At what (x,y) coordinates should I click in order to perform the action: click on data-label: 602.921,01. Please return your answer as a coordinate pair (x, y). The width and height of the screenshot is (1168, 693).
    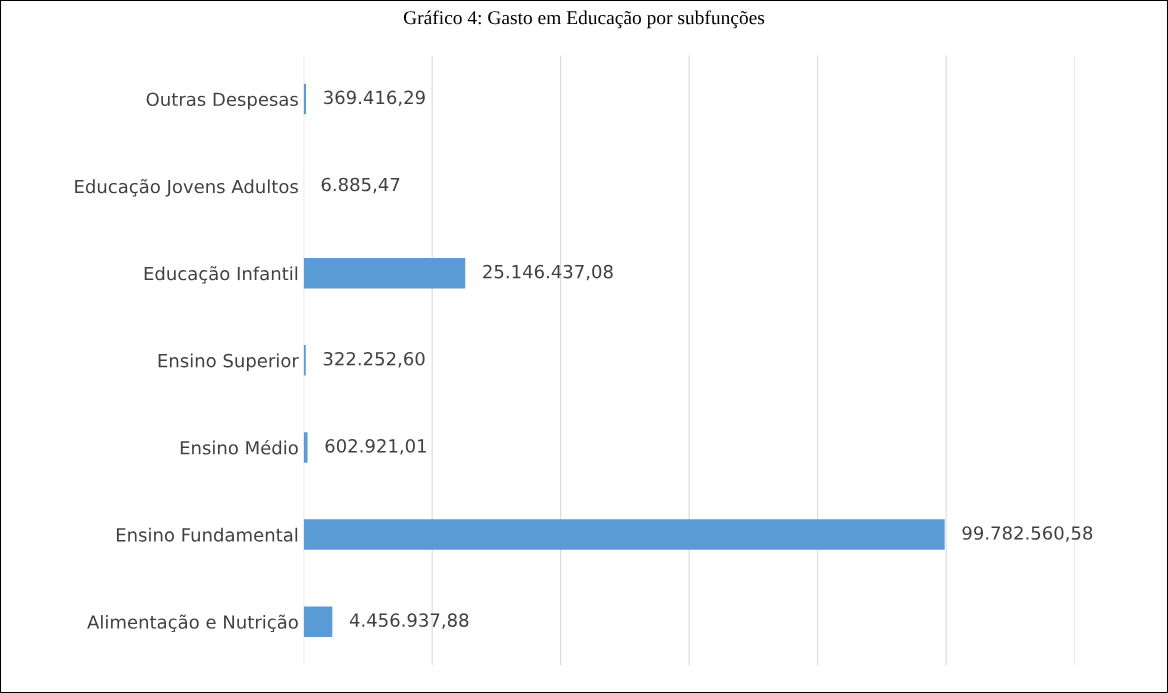
    Looking at the image, I should click on (375, 447).